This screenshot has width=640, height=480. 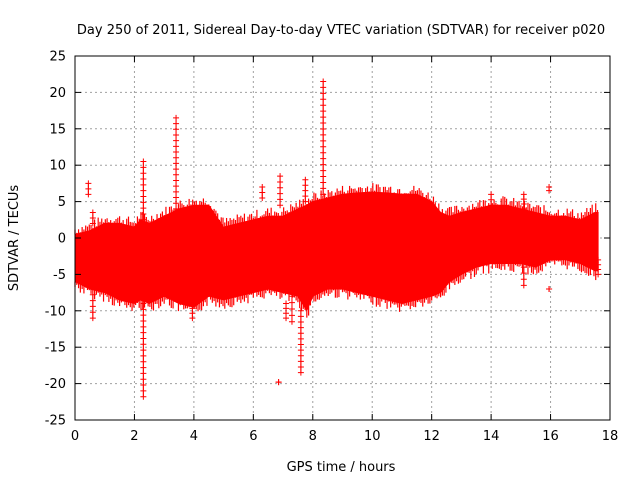 What do you see at coordinates (491, 436) in the screenshot?
I see `x-tick-label: 14` at bounding box center [491, 436].